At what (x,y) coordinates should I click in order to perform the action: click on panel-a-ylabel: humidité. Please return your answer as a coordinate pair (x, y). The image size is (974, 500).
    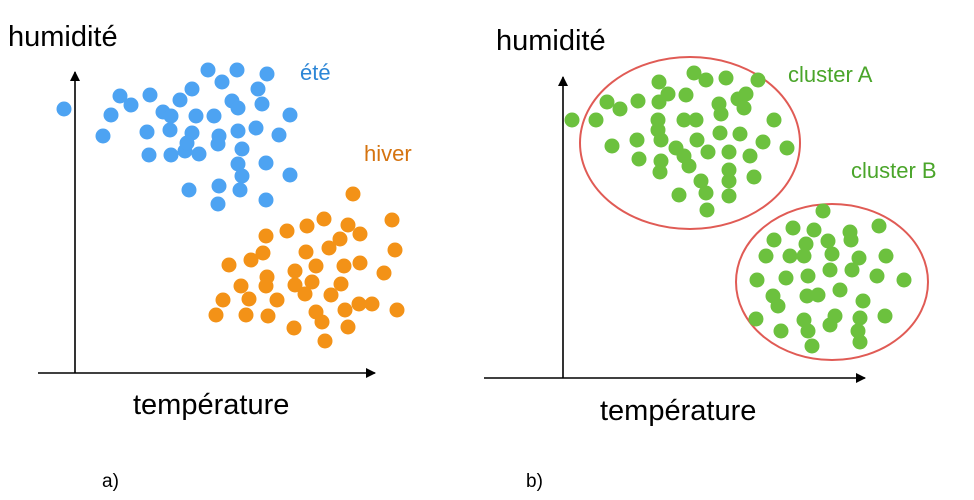
    Looking at the image, I should click on (63, 37).